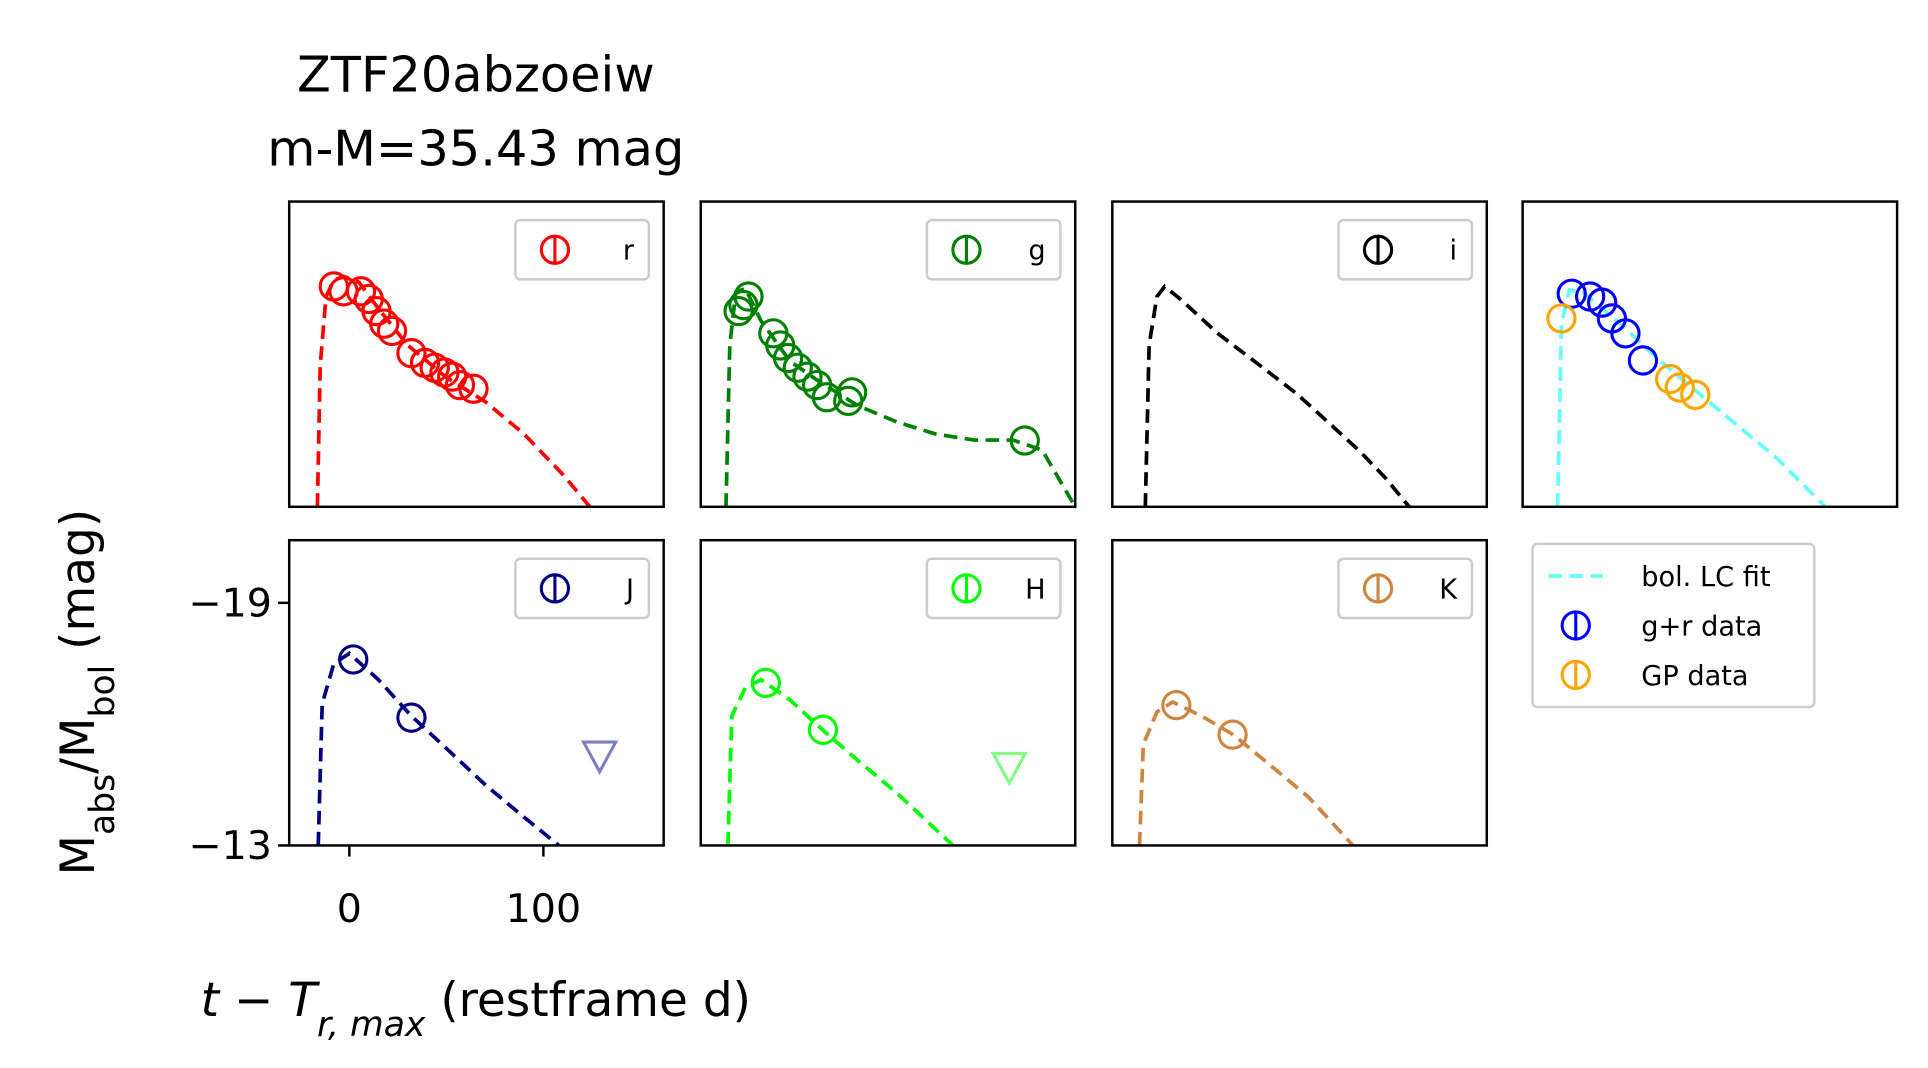  What do you see at coordinates (629, 251) in the screenshot?
I see `legend-label: r` at bounding box center [629, 251].